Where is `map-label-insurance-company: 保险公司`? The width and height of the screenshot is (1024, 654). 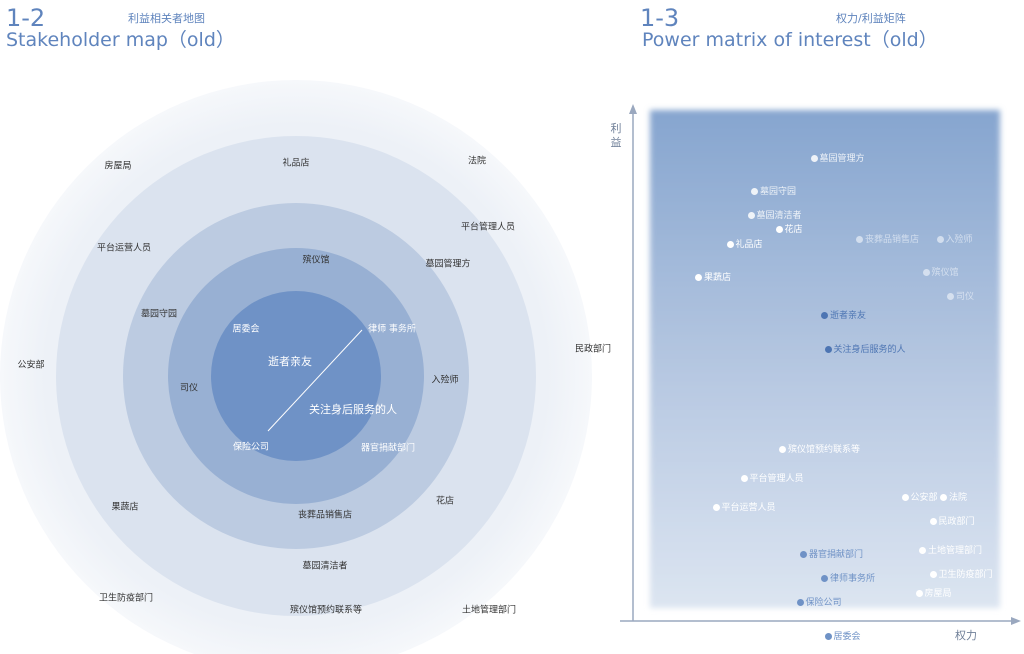 map-label-insurance-company: 保险公司 is located at coordinates (251, 447).